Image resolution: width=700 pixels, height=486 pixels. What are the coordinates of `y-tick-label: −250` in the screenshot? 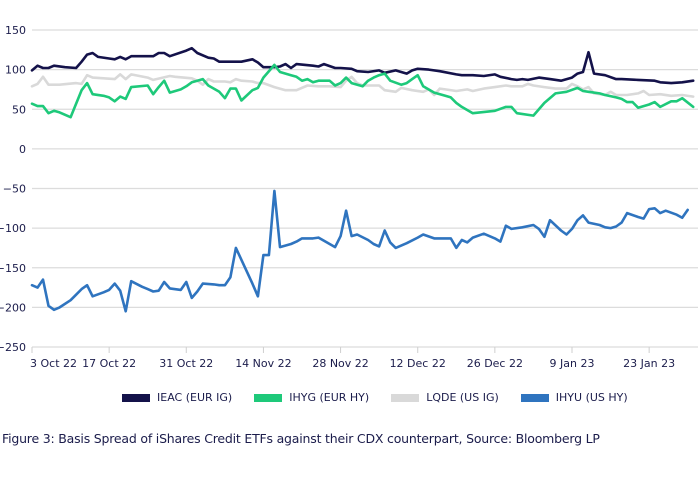 It's located at (13, 347).